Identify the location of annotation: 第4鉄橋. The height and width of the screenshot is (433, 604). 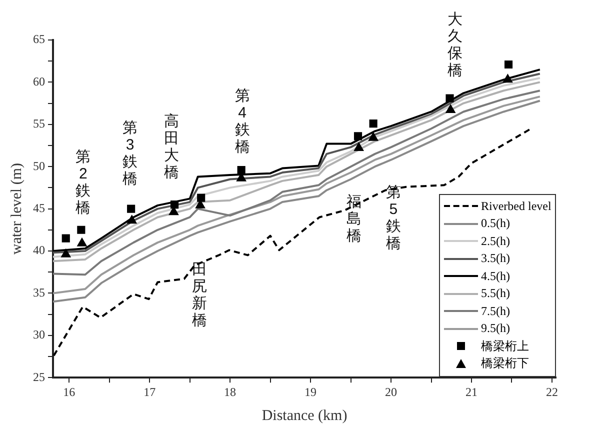
(242, 122).